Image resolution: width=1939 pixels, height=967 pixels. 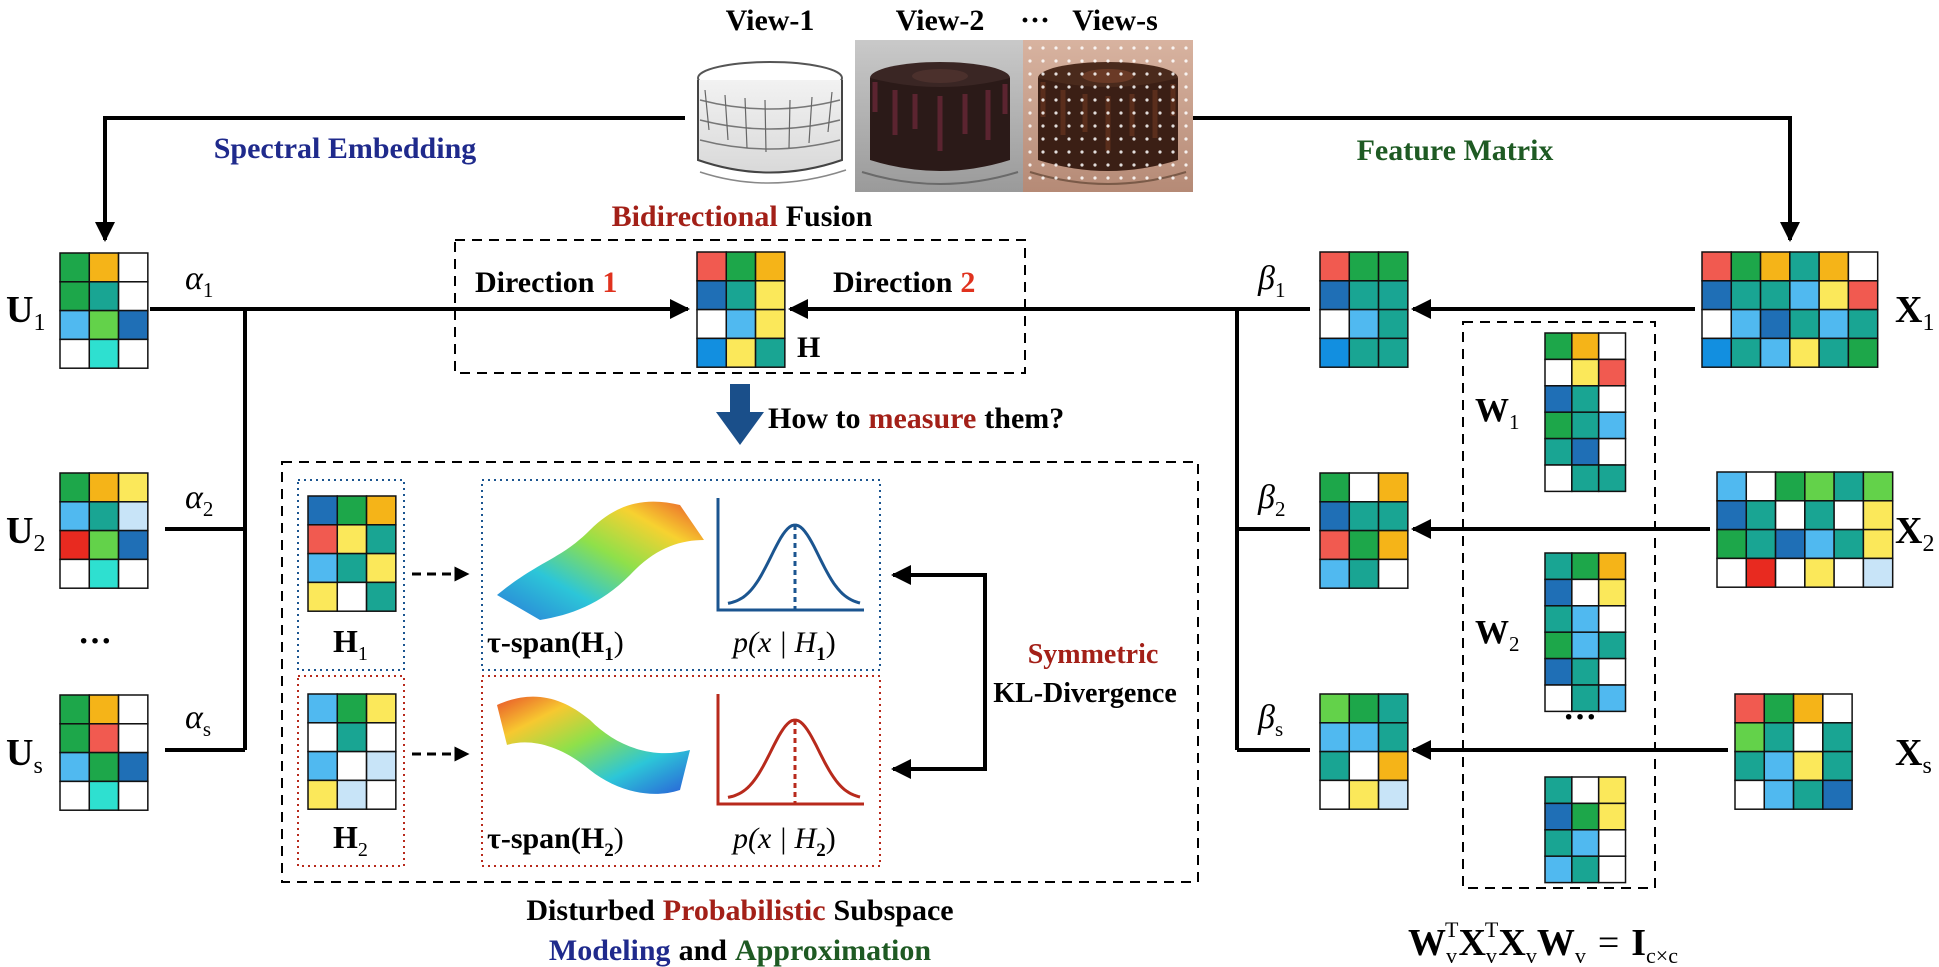 What do you see at coordinates (1115, 20) in the screenshot?
I see `view-s-label: View-s` at bounding box center [1115, 20].